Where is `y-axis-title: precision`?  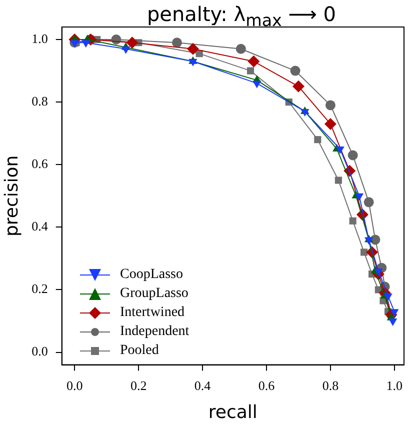 y-axis-title: precision is located at coordinates (11, 195).